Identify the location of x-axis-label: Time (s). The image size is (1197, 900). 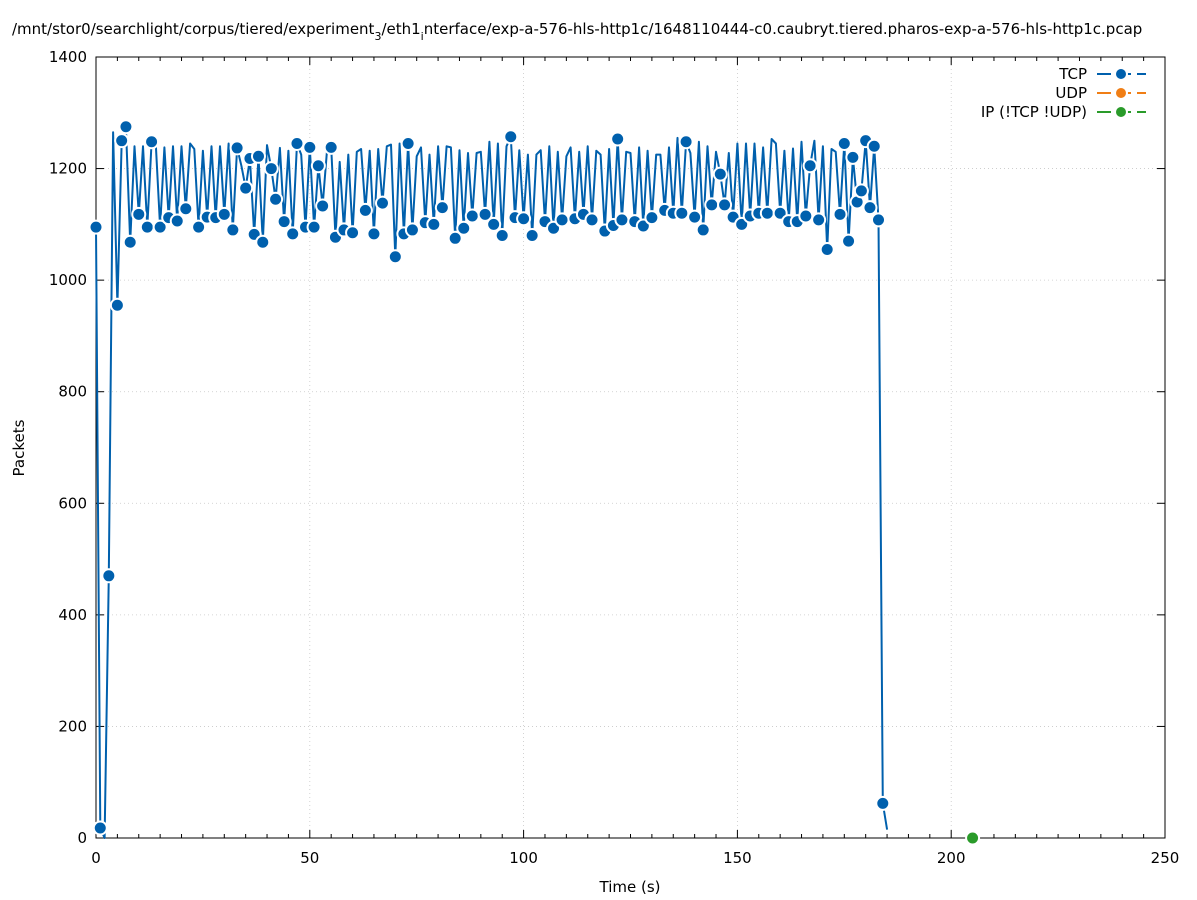
(630, 887).